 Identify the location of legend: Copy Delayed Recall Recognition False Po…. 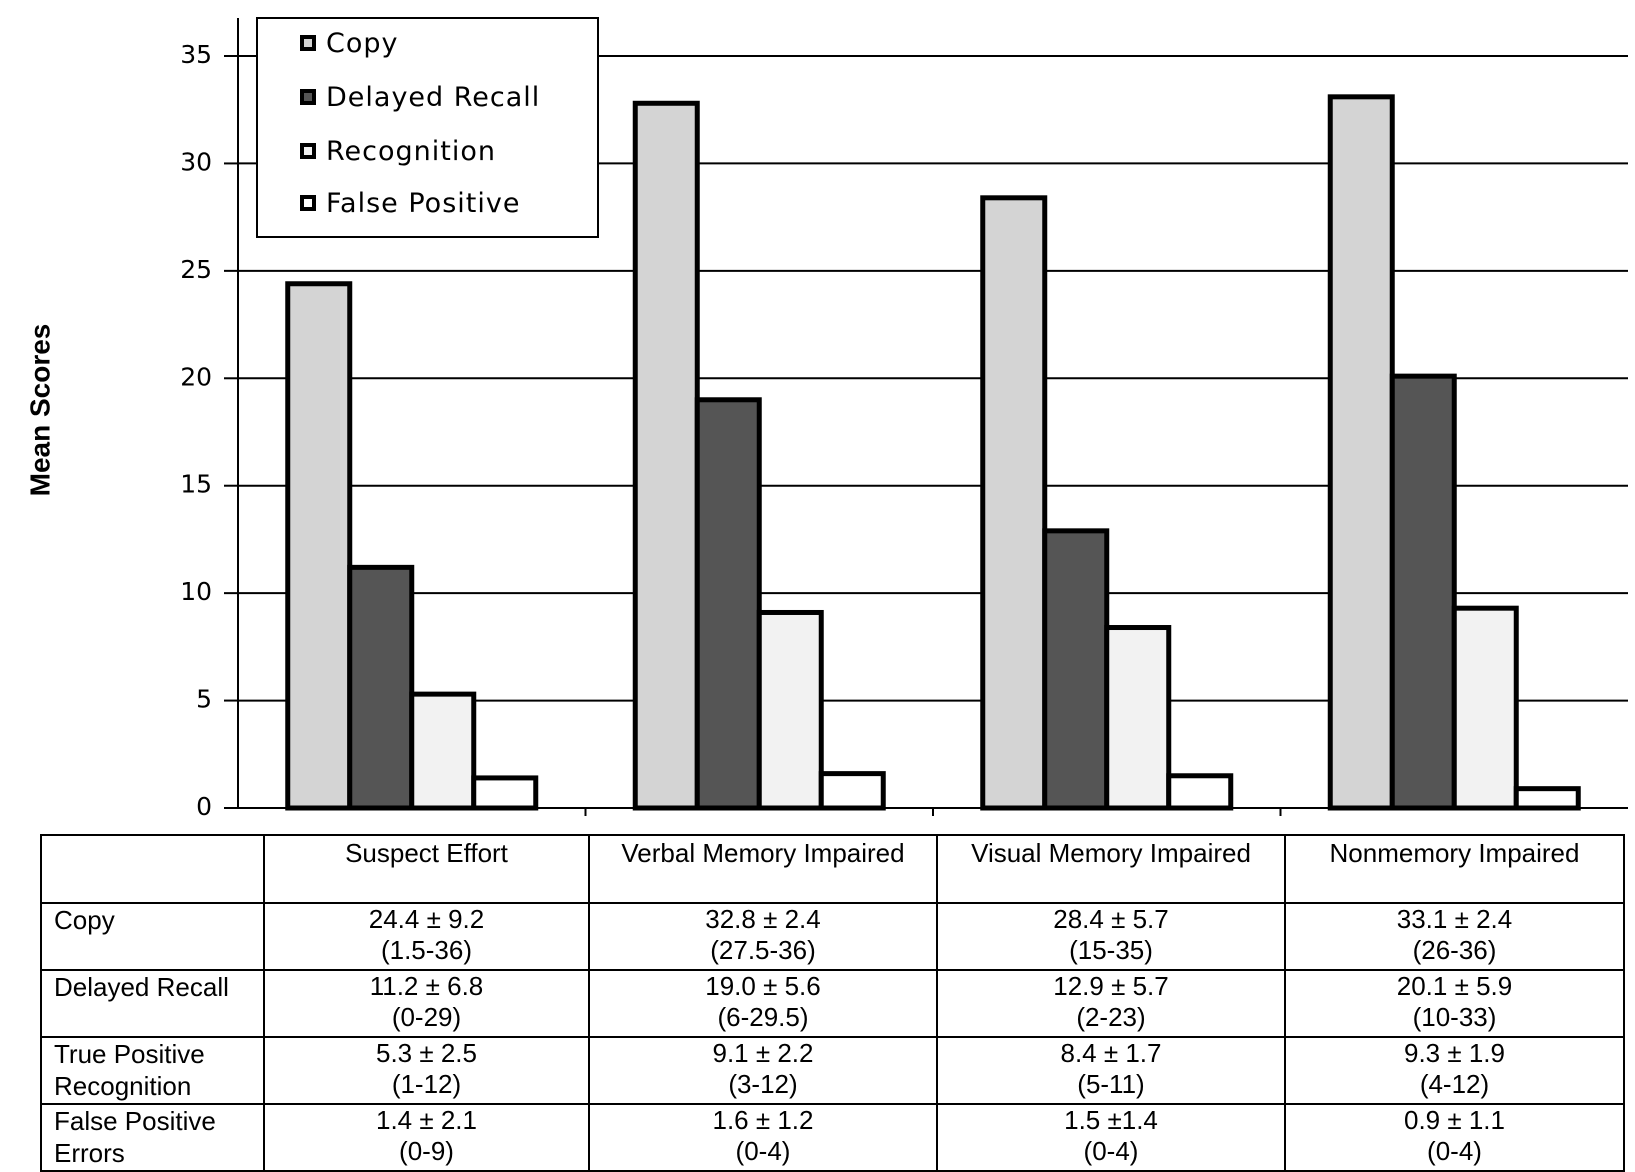
(427, 127).